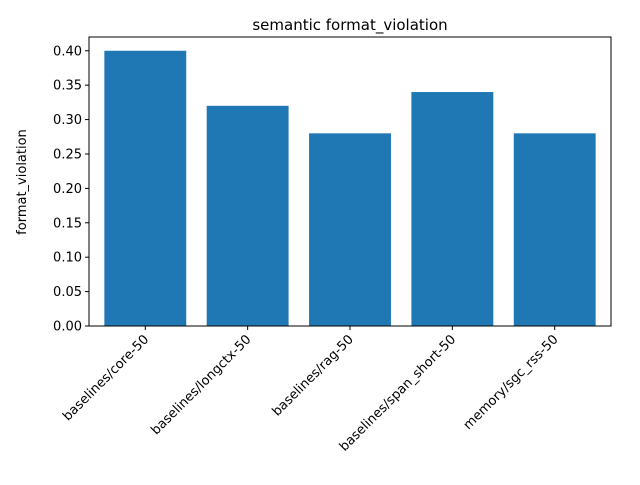 This screenshot has width=640, height=485. Describe the element at coordinates (67, 258) in the screenshot. I see `y-tick-label: 0.10` at that location.